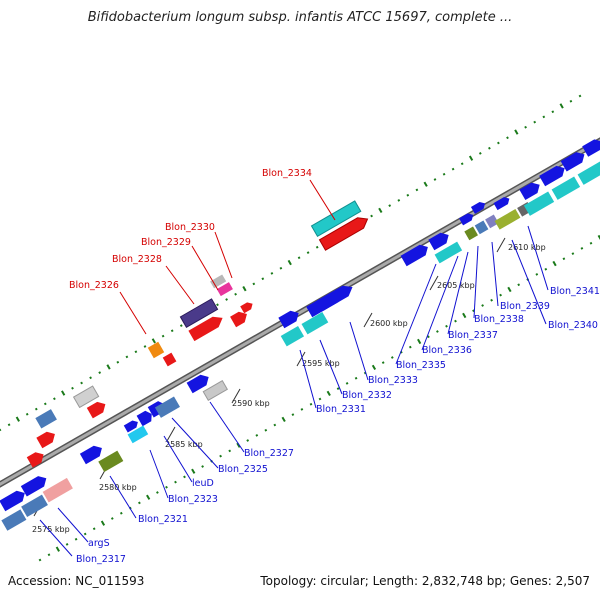 The image size is (600, 600). What do you see at coordinates (367, 395) in the screenshot?
I see `gene-label: Blon_2332` at bounding box center [367, 395].